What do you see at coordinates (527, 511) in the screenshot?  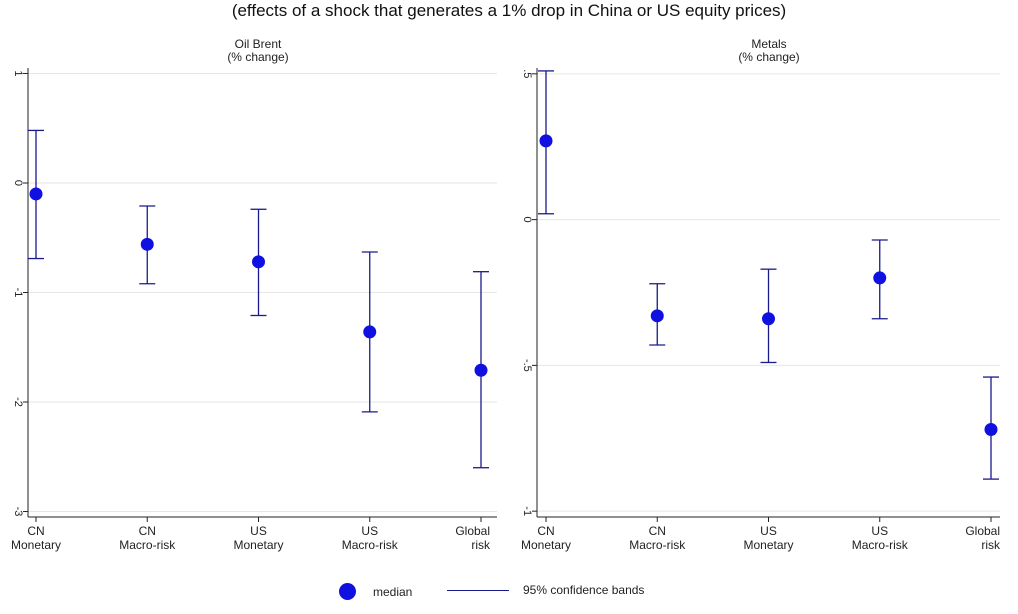 I see `panel-2-ytick-label: -1` at bounding box center [527, 511].